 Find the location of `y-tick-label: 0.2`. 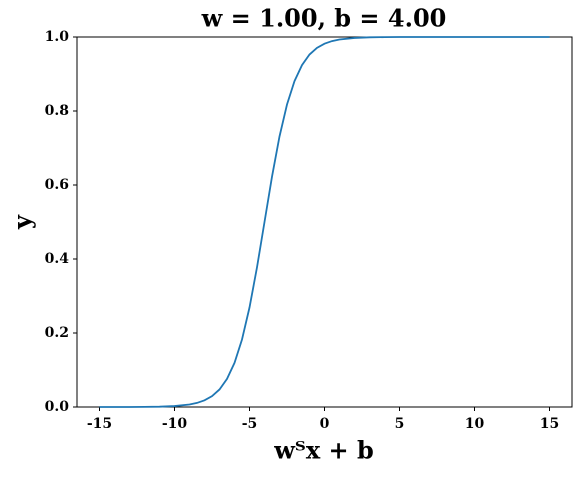

y-tick-label: 0.2 is located at coordinates (57, 333).